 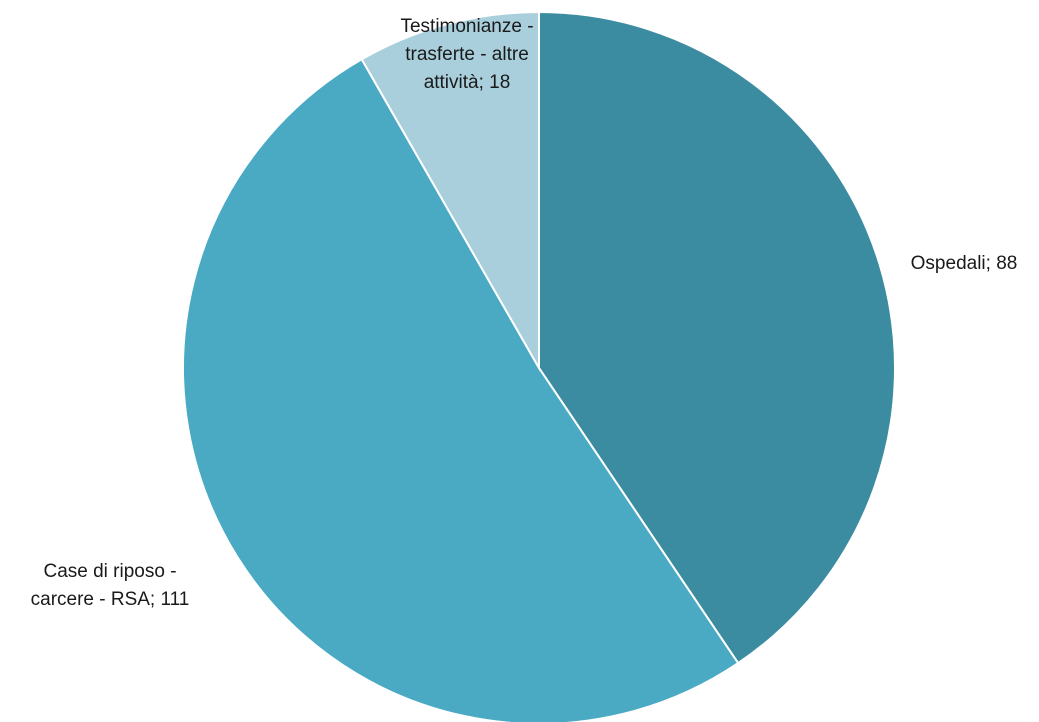 I want to click on data-label-ospedali: Ospedali; 88, so click(x=964, y=263).